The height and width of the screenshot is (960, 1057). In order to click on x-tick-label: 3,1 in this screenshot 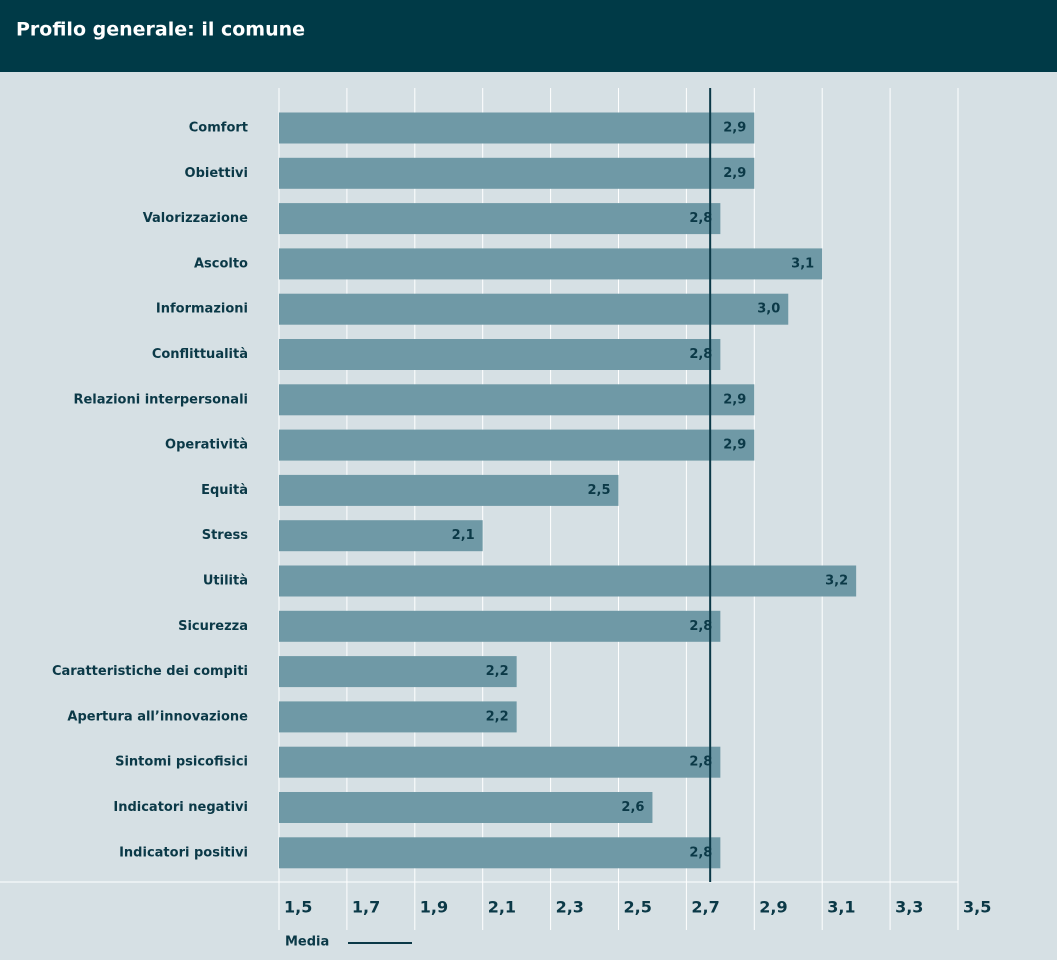, I will do `click(841, 907)`.